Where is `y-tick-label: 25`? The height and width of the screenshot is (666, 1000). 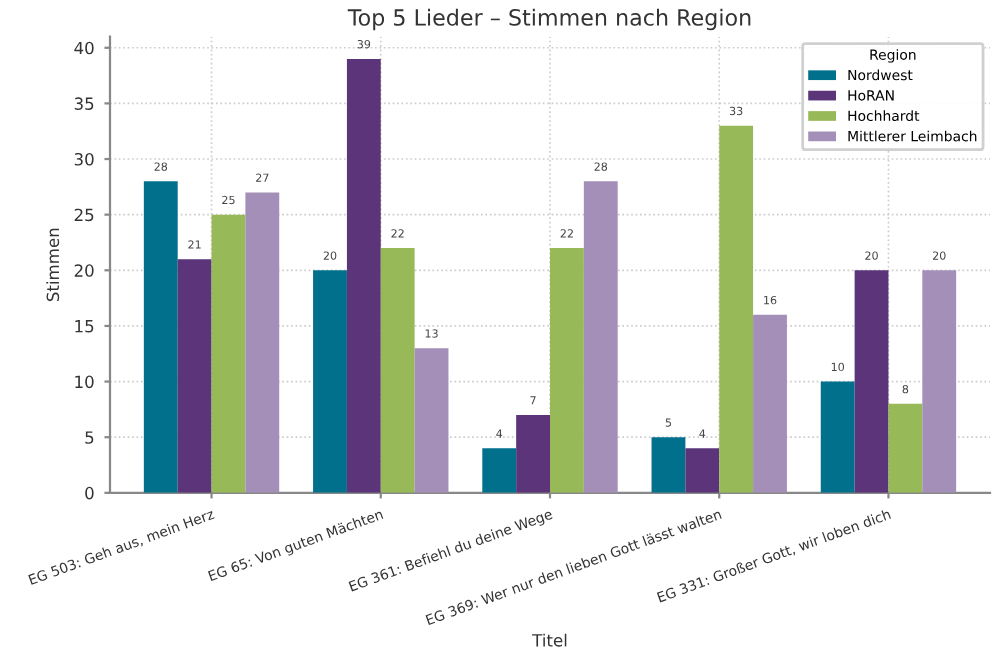
y-tick-label: 25 is located at coordinates (84, 215).